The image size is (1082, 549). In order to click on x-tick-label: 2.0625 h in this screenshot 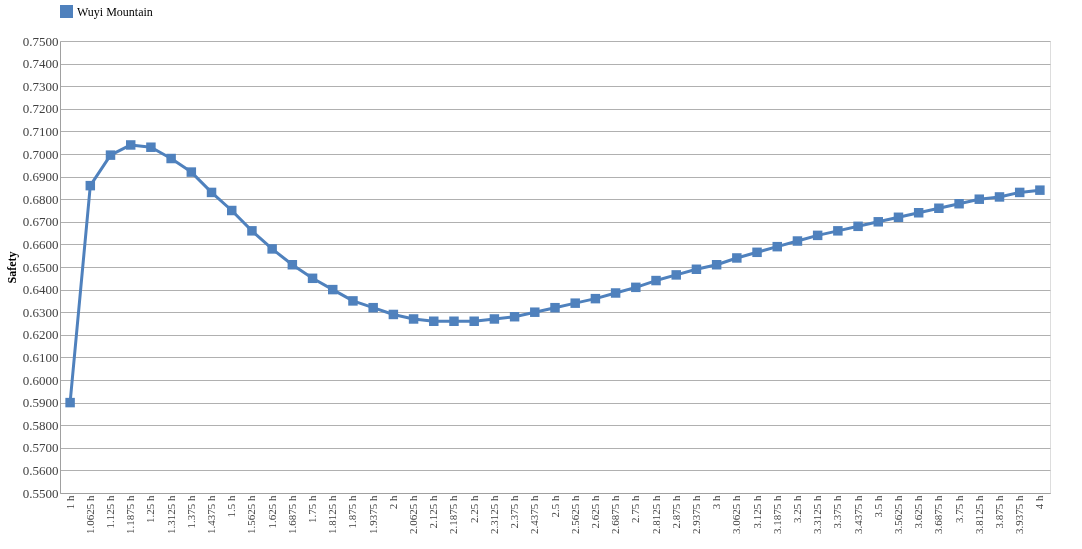, I will do `click(413, 514)`.